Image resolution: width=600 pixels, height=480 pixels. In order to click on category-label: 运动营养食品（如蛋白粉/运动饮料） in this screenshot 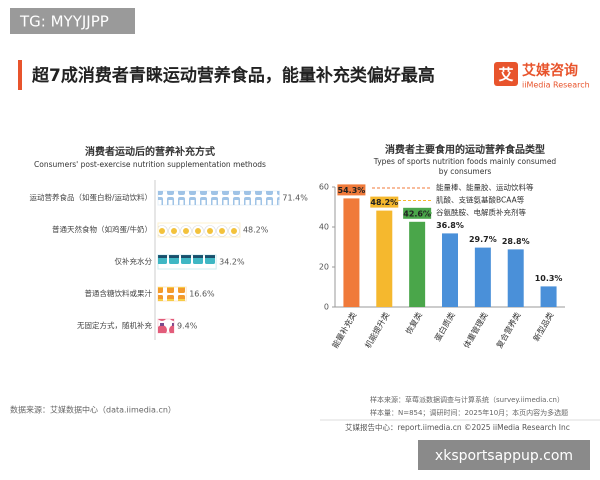, I will do `click(90, 197)`.